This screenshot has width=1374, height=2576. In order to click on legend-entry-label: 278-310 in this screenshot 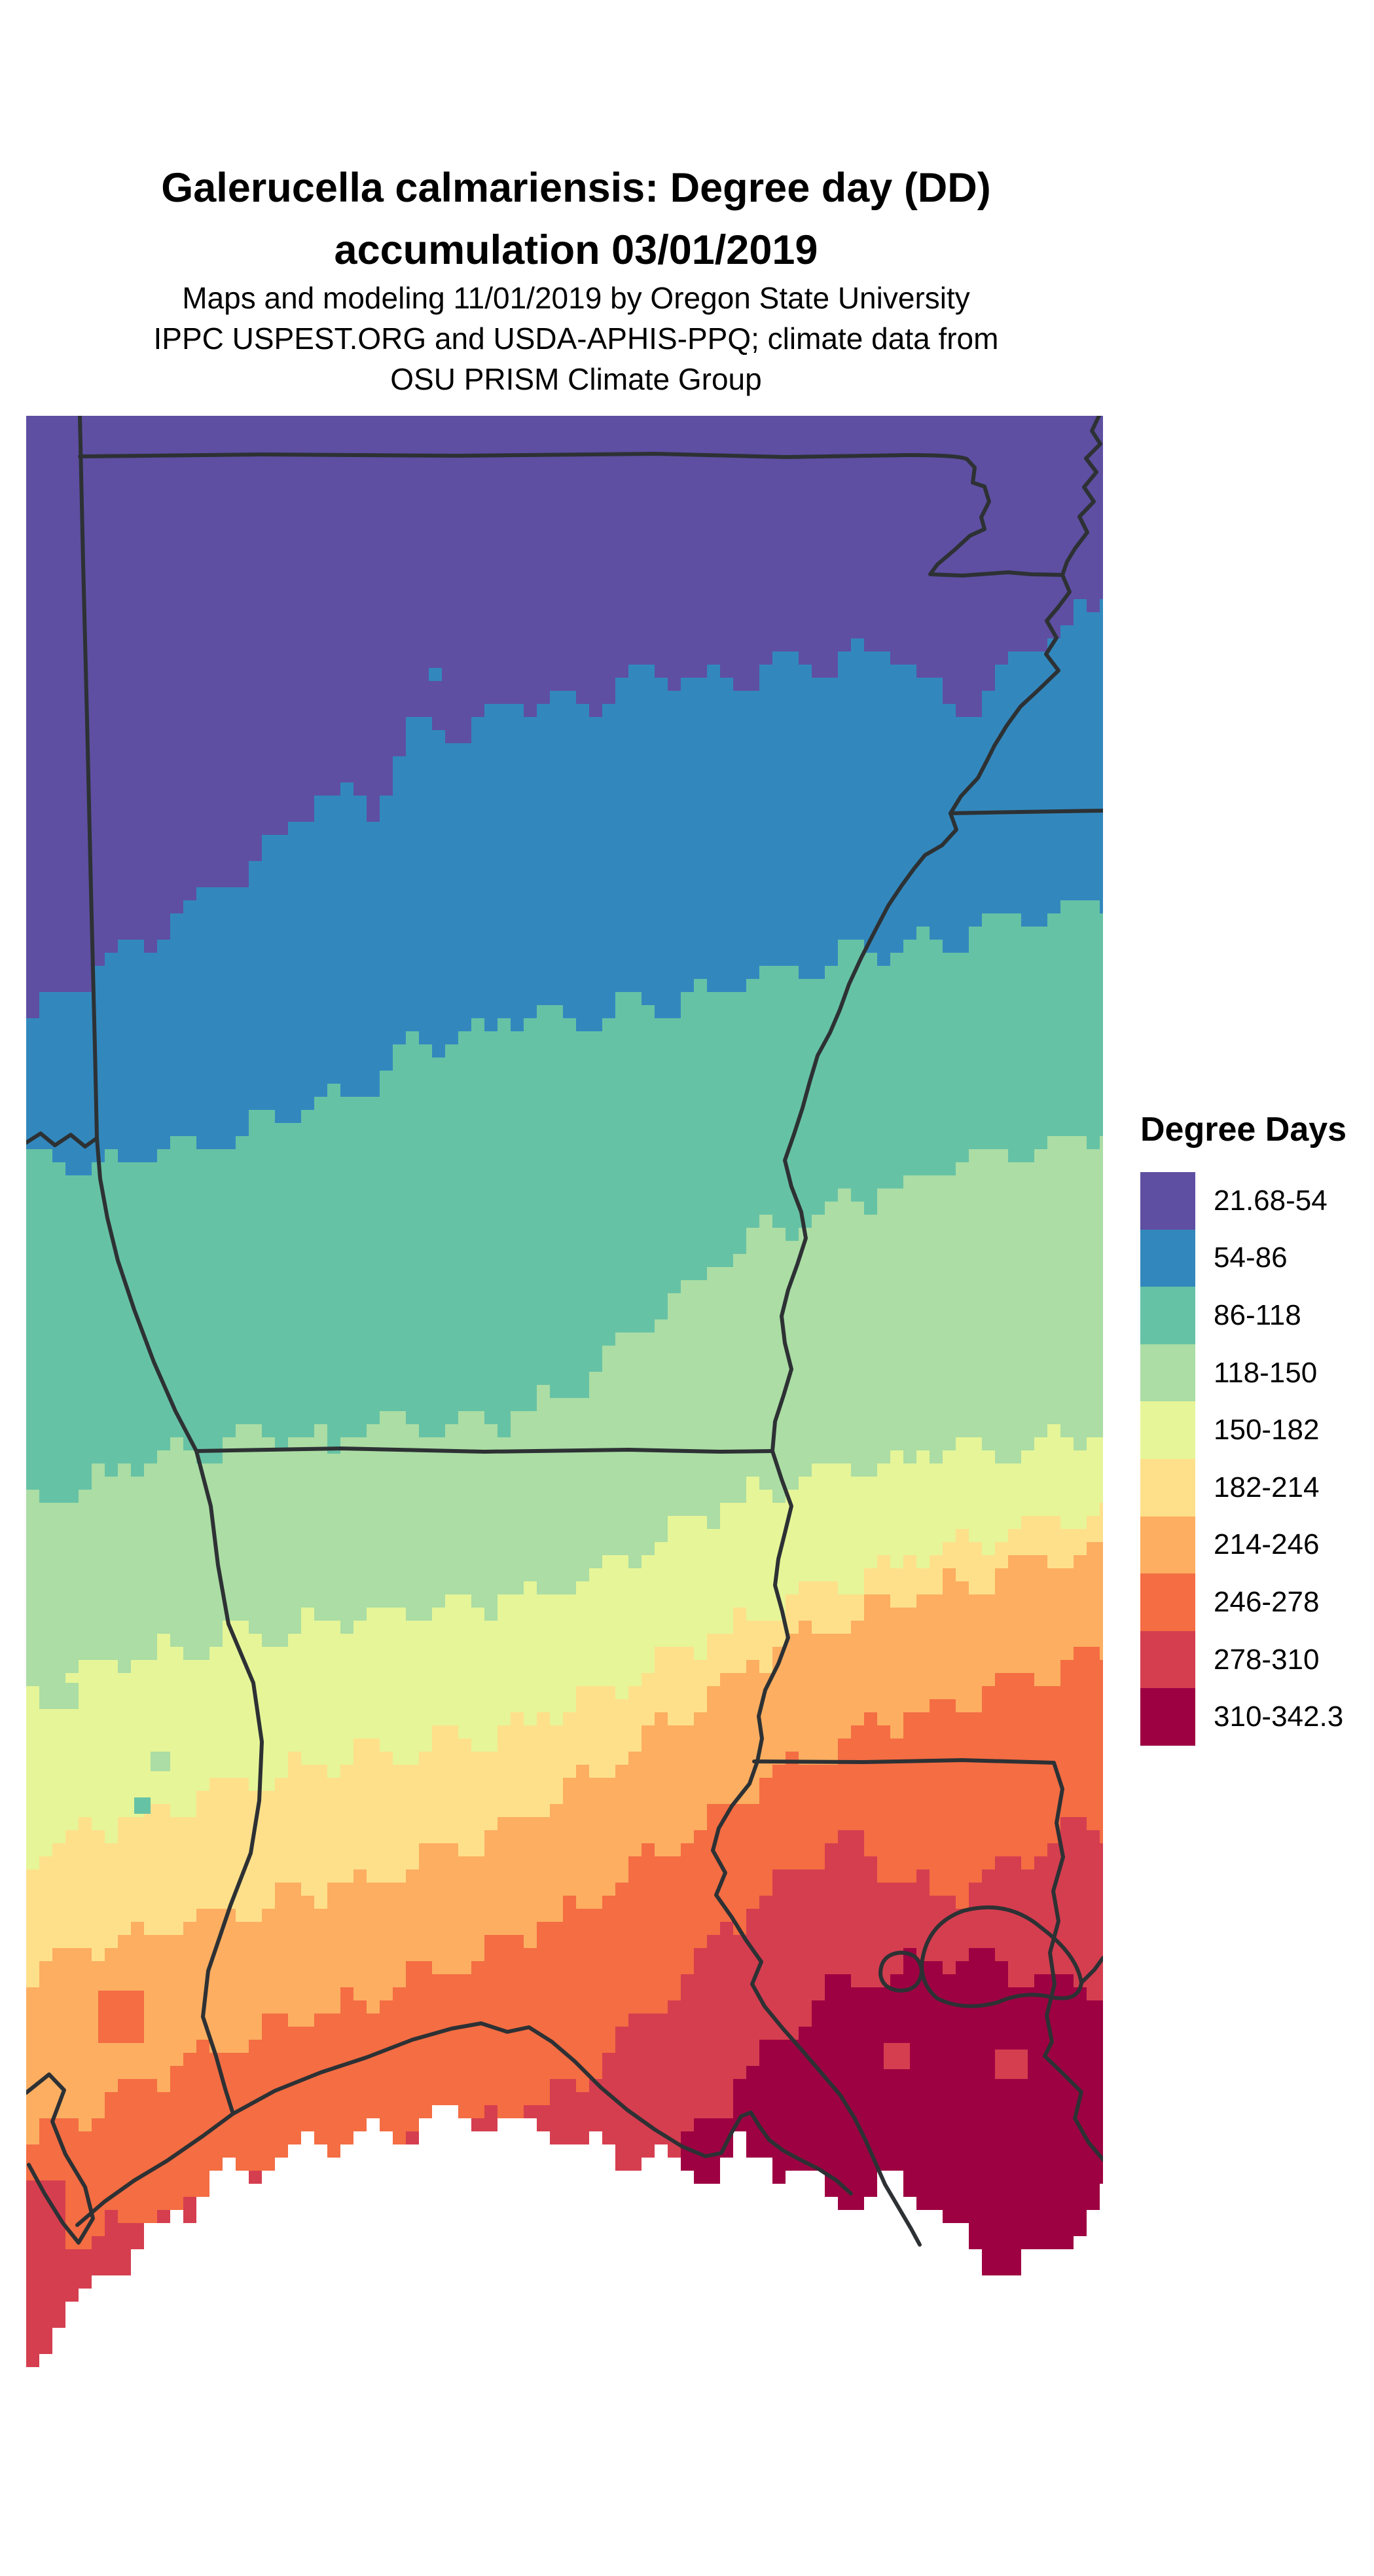, I will do `click(1267, 1659)`.